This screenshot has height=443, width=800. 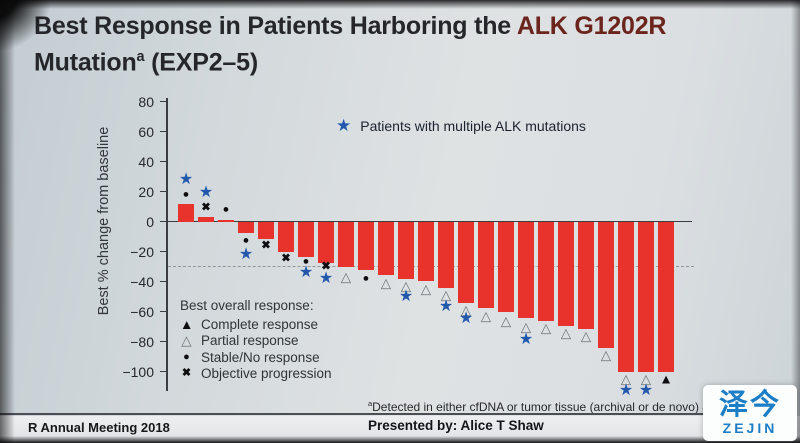 I want to click on footer-divider, so click(x=360, y=414).